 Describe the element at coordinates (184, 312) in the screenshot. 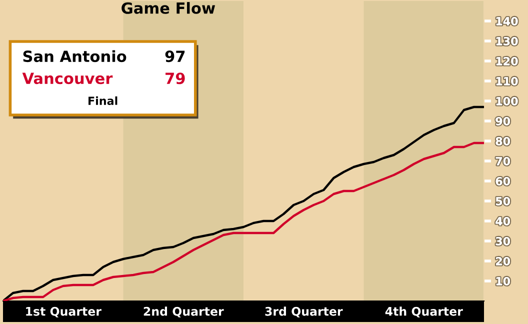

I see `text: 2nd Quarter` at that location.